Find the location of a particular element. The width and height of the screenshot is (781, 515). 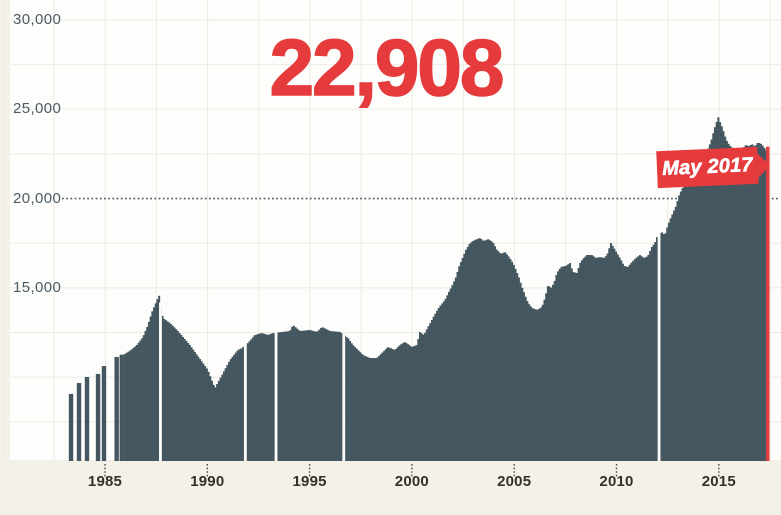

y-axis-label-15000: 15,000 is located at coordinates (37, 287).